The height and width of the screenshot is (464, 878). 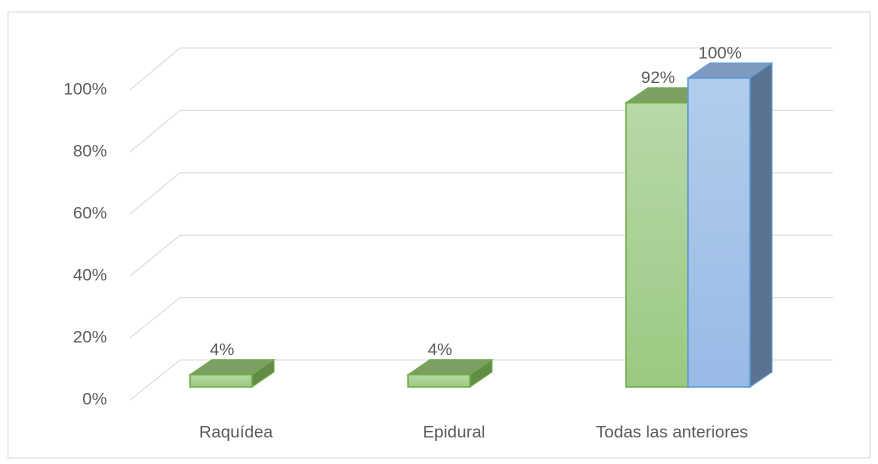 I want to click on y-tick-label: 80%, so click(x=90, y=150).